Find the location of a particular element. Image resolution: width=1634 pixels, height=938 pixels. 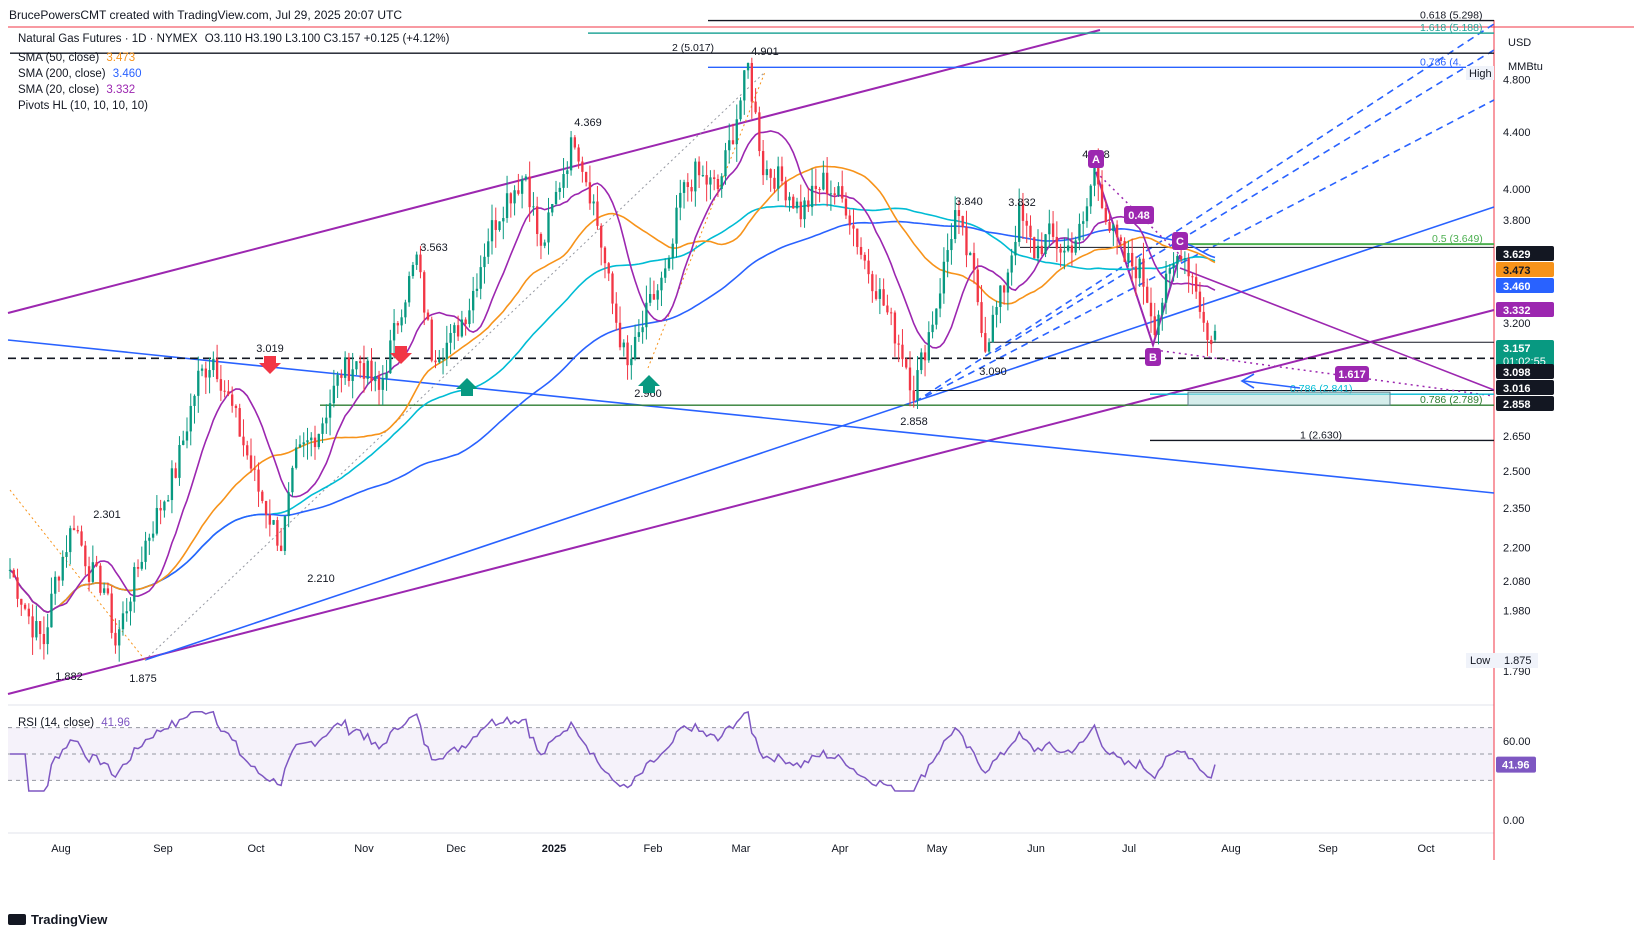

legend-sma20: SMA (20, close) 3.332 is located at coordinates (76, 90).